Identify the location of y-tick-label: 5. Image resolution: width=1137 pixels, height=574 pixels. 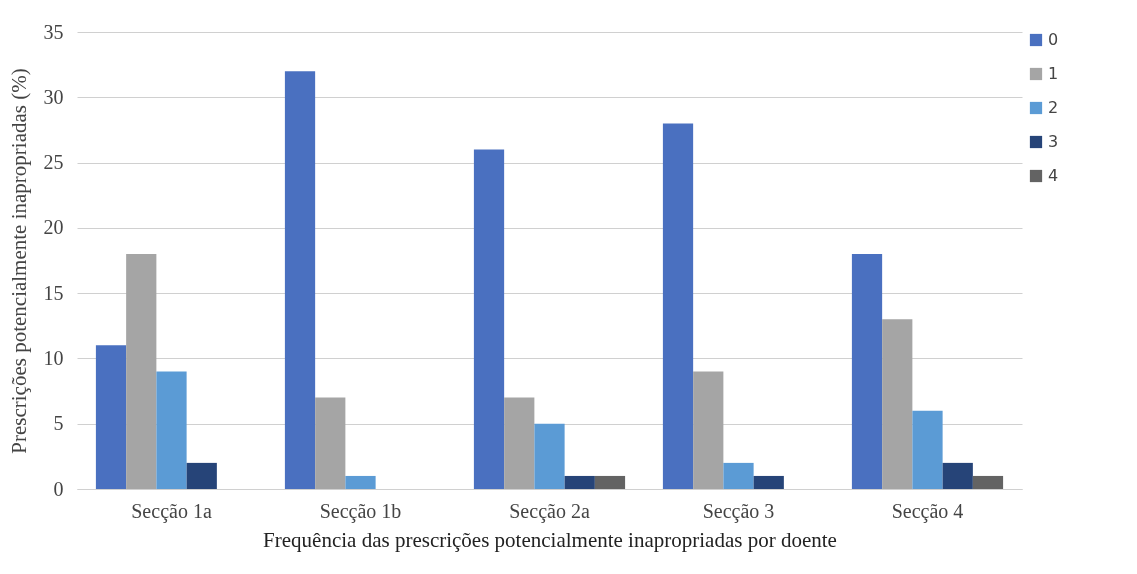
(58, 423).